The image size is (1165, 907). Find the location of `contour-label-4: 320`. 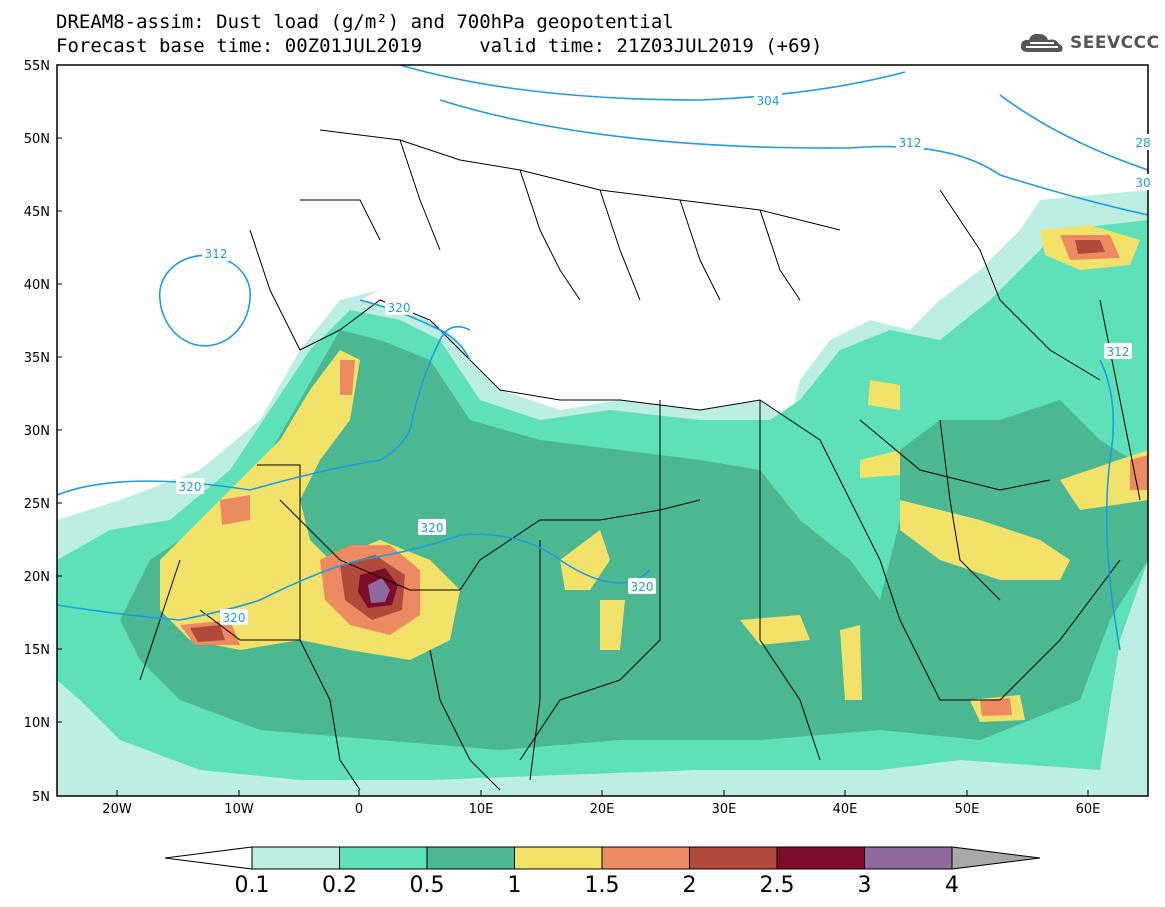

contour-label-4: 320 is located at coordinates (190, 486).